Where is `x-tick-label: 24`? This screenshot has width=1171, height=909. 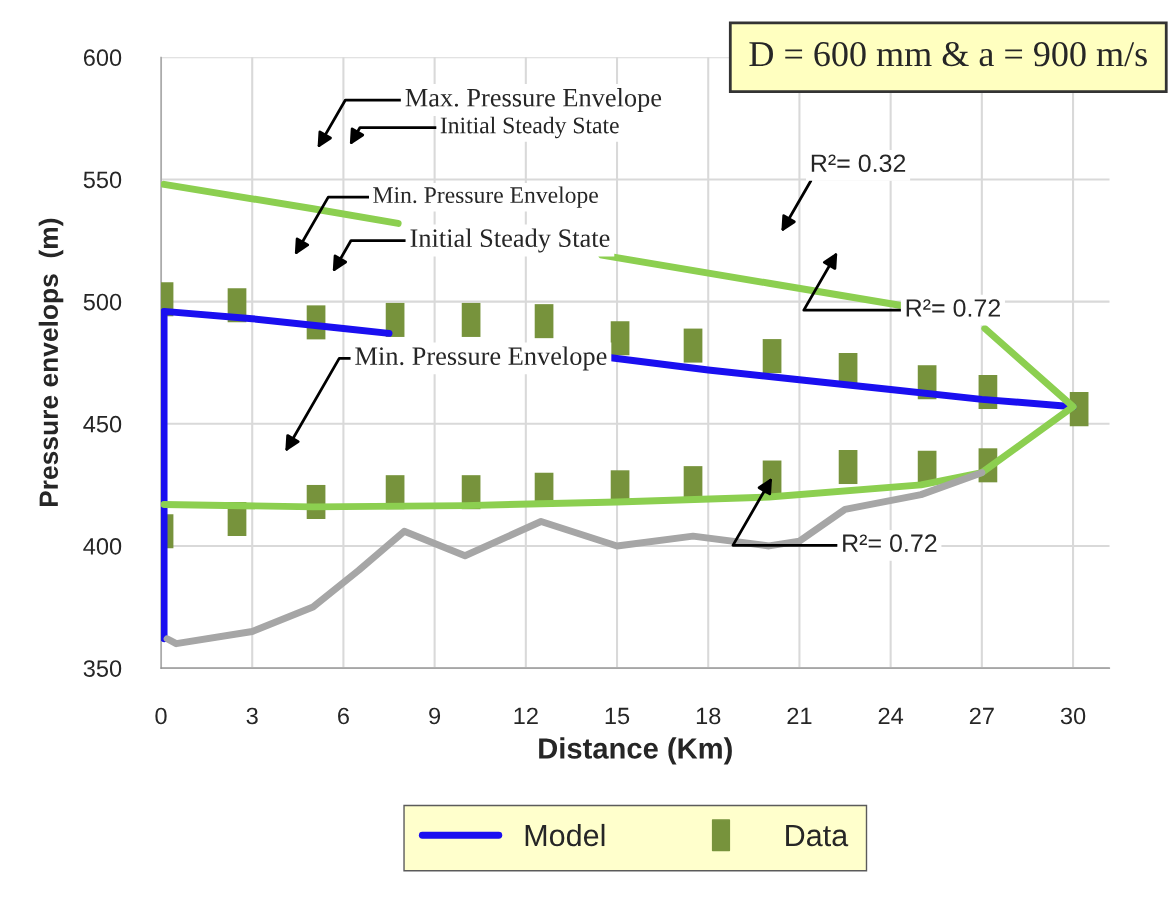
x-tick-label: 24 is located at coordinates (891, 716).